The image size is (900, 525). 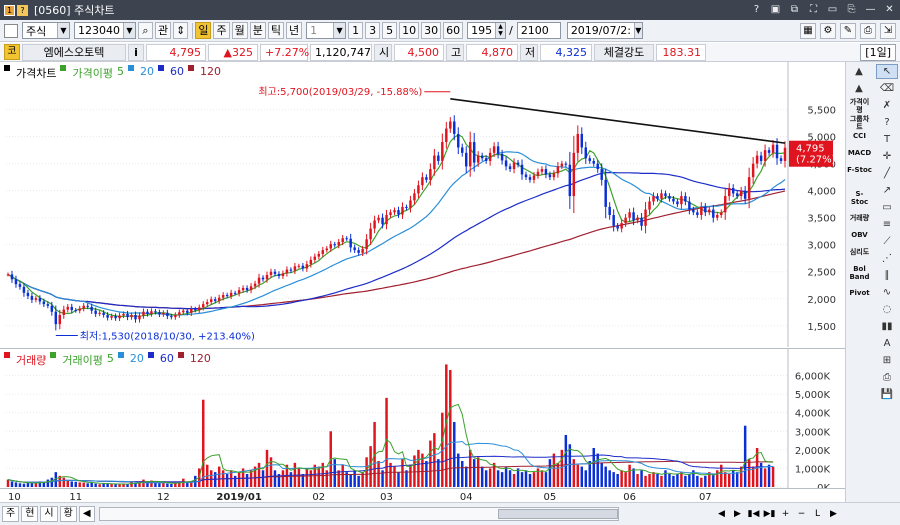 What do you see at coordinates (775, 9) in the screenshot?
I see `pin-icon: ▣` at bounding box center [775, 9].